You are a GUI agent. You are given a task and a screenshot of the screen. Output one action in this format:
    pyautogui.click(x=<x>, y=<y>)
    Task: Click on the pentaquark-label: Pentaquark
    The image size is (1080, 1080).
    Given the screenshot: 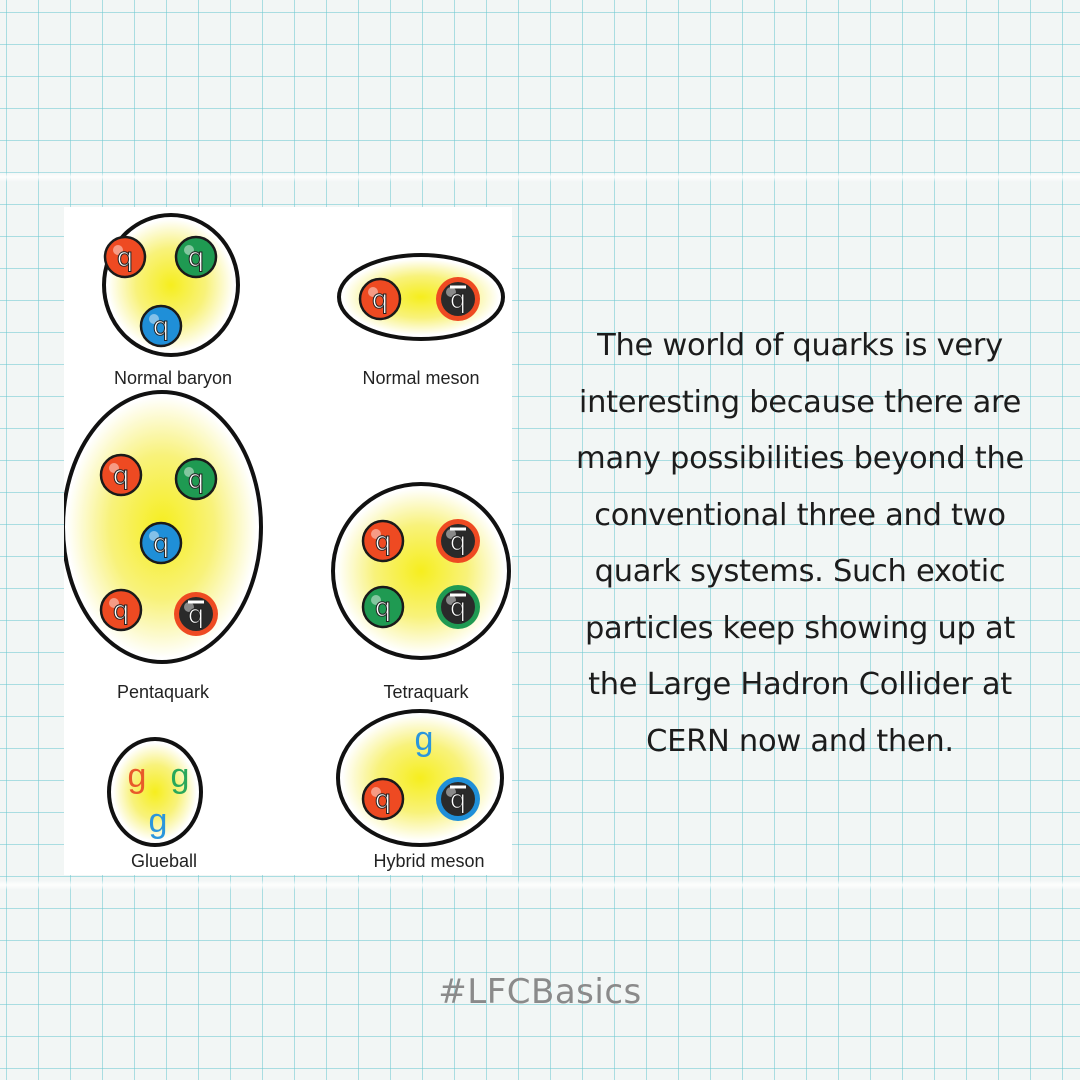 What is the action you would take?
    pyautogui.click(x=163, y=692)
    